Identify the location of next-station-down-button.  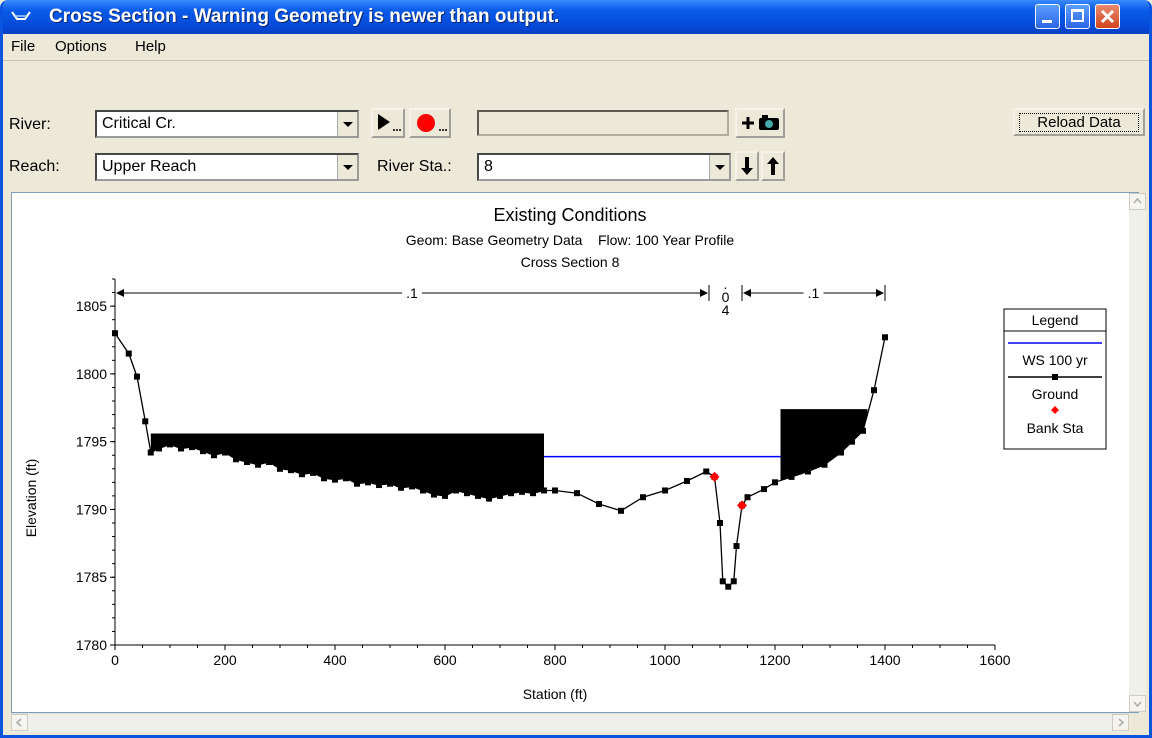
(747, 166).